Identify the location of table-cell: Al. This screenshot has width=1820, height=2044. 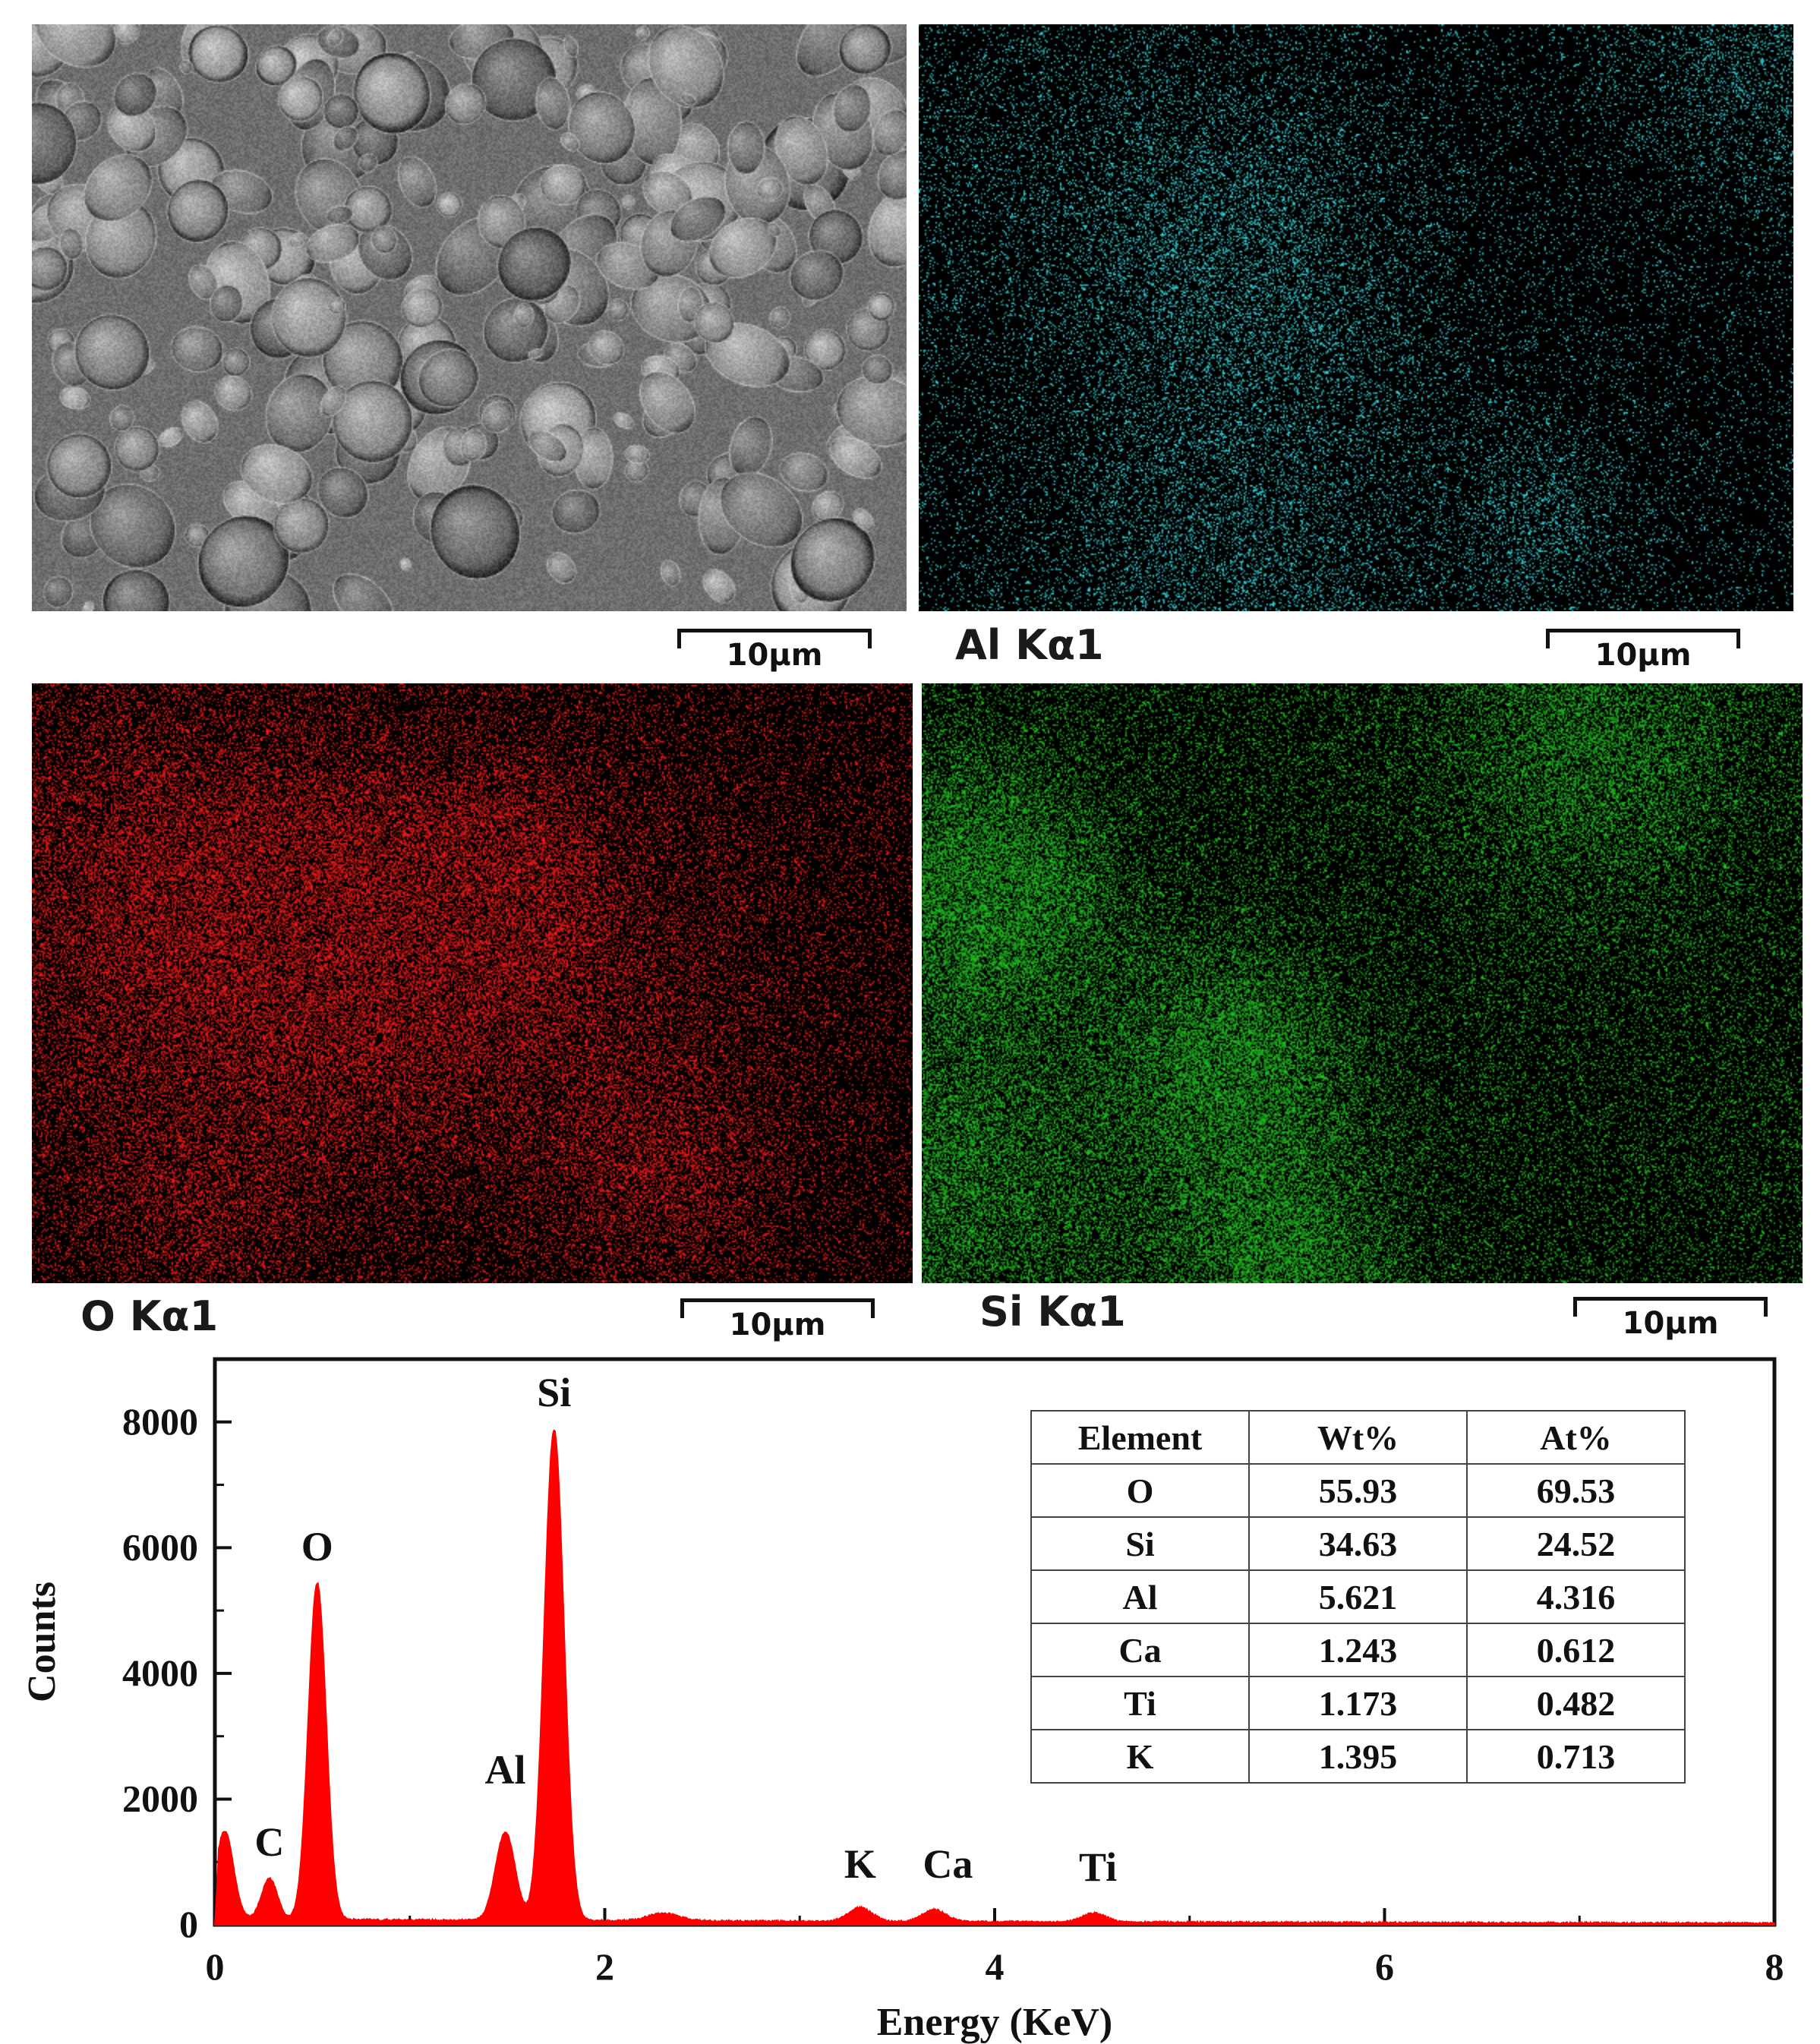
(1140, 1597).